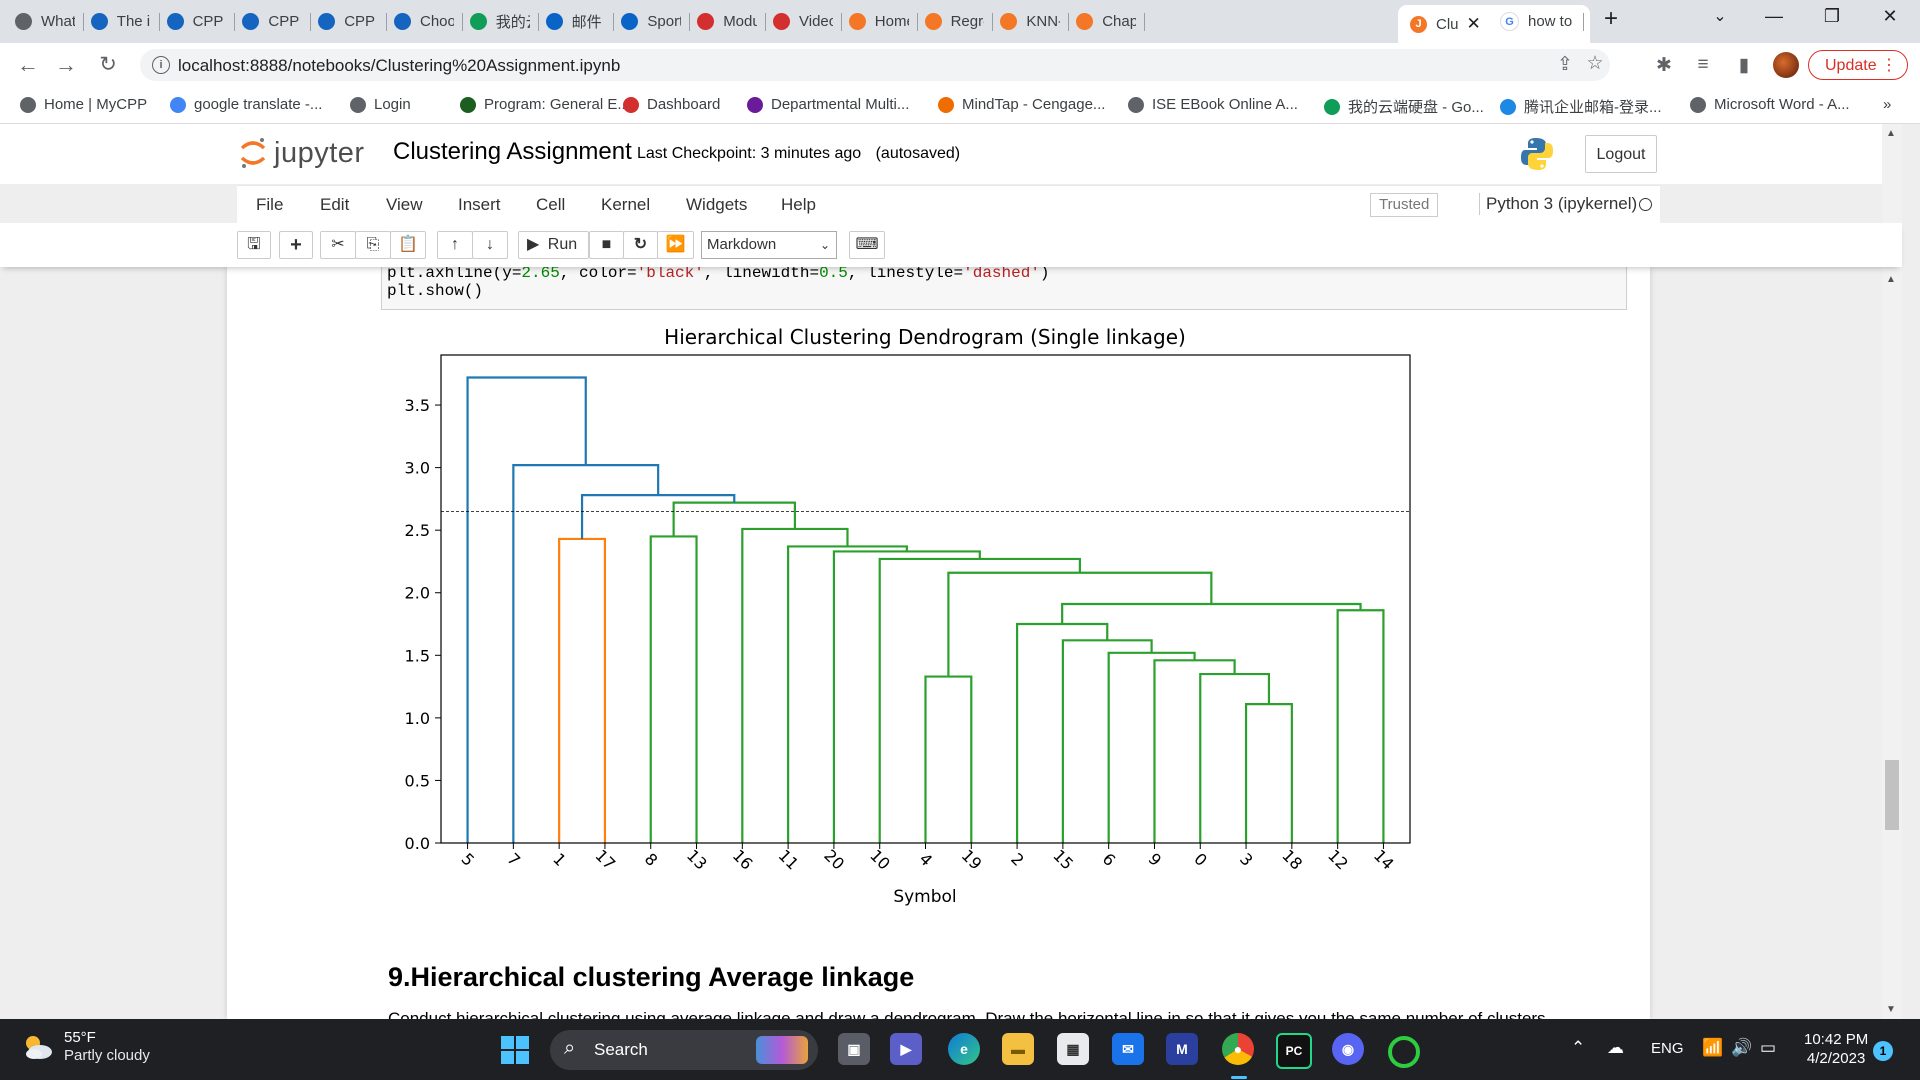 Image resolution: width=1920 pixels, height=1080 pixels. I want to click on save-icon: 🖫, so click(254, 245).